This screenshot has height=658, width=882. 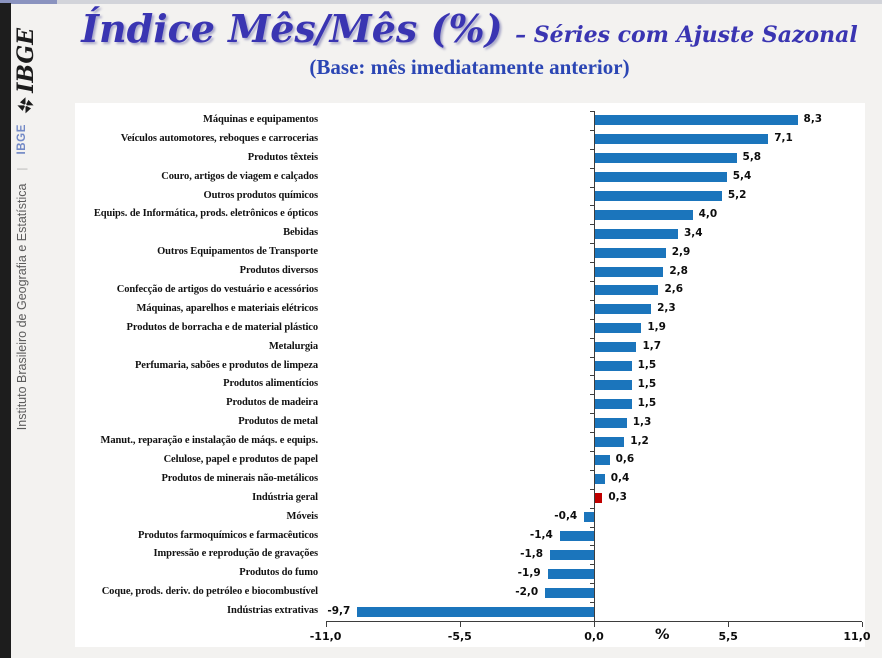 I want to click on value-label: 1,9, so click(x=656, y=327).